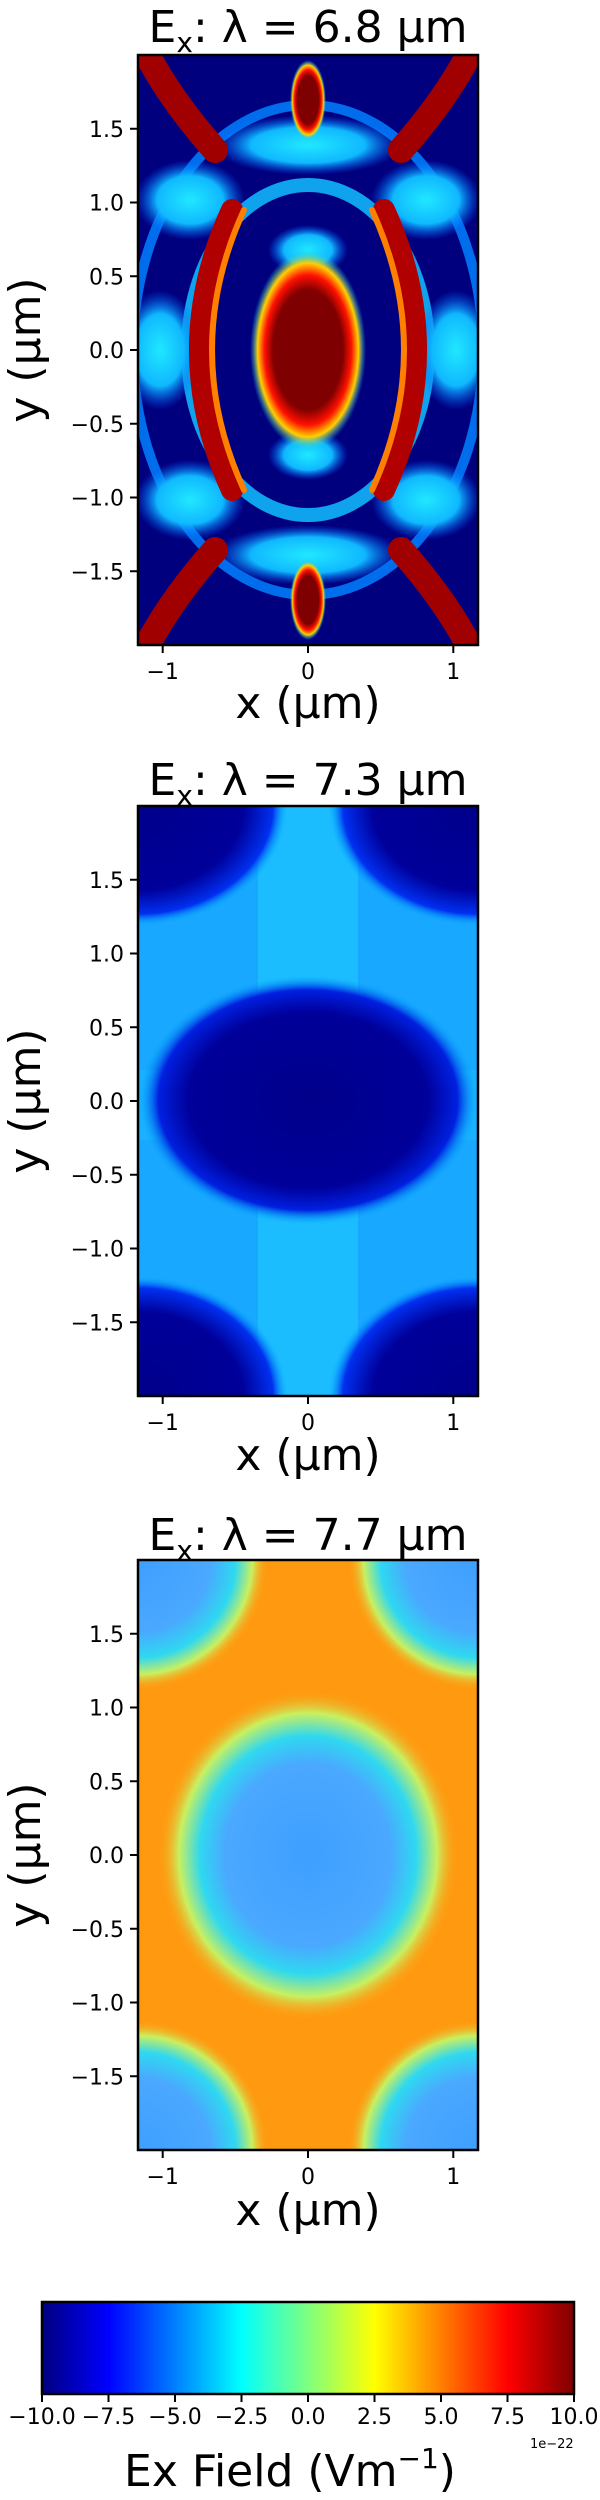 This screenshot has width=600, height=2500. What do you see at coordinates (25, 1854) in the screenshot?
I see `panel-3-ylabel: y (μm)` at bounding box center [25, 1854].